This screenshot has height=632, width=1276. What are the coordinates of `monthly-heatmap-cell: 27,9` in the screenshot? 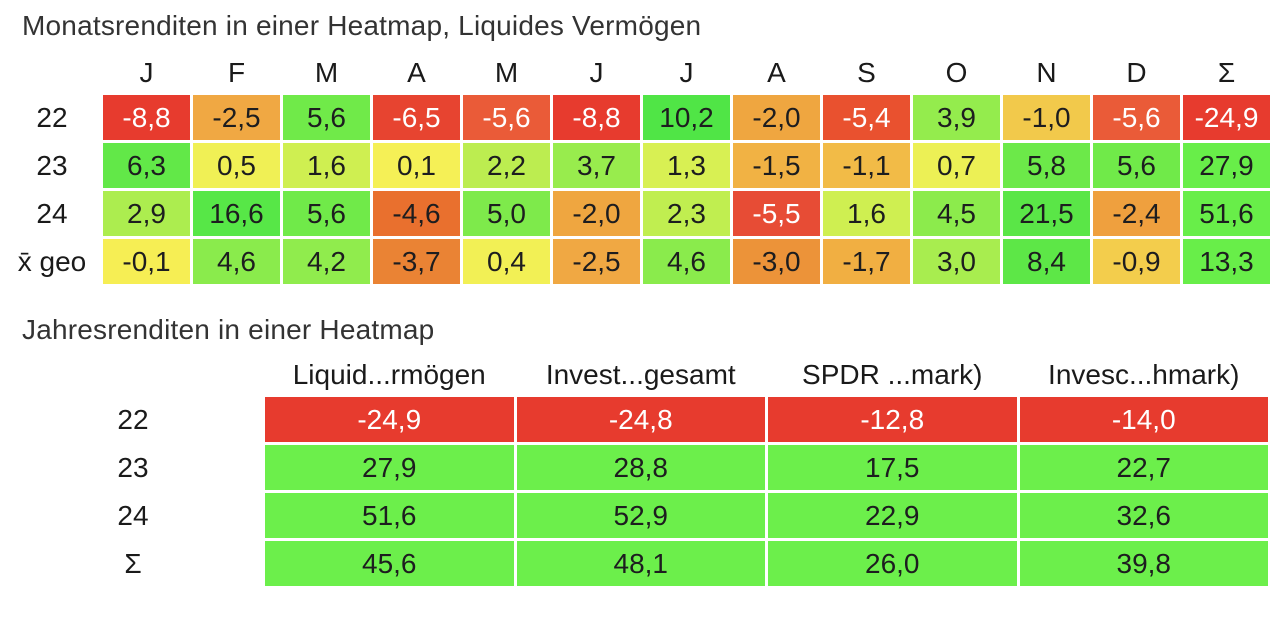 It's located at (1226, 165).